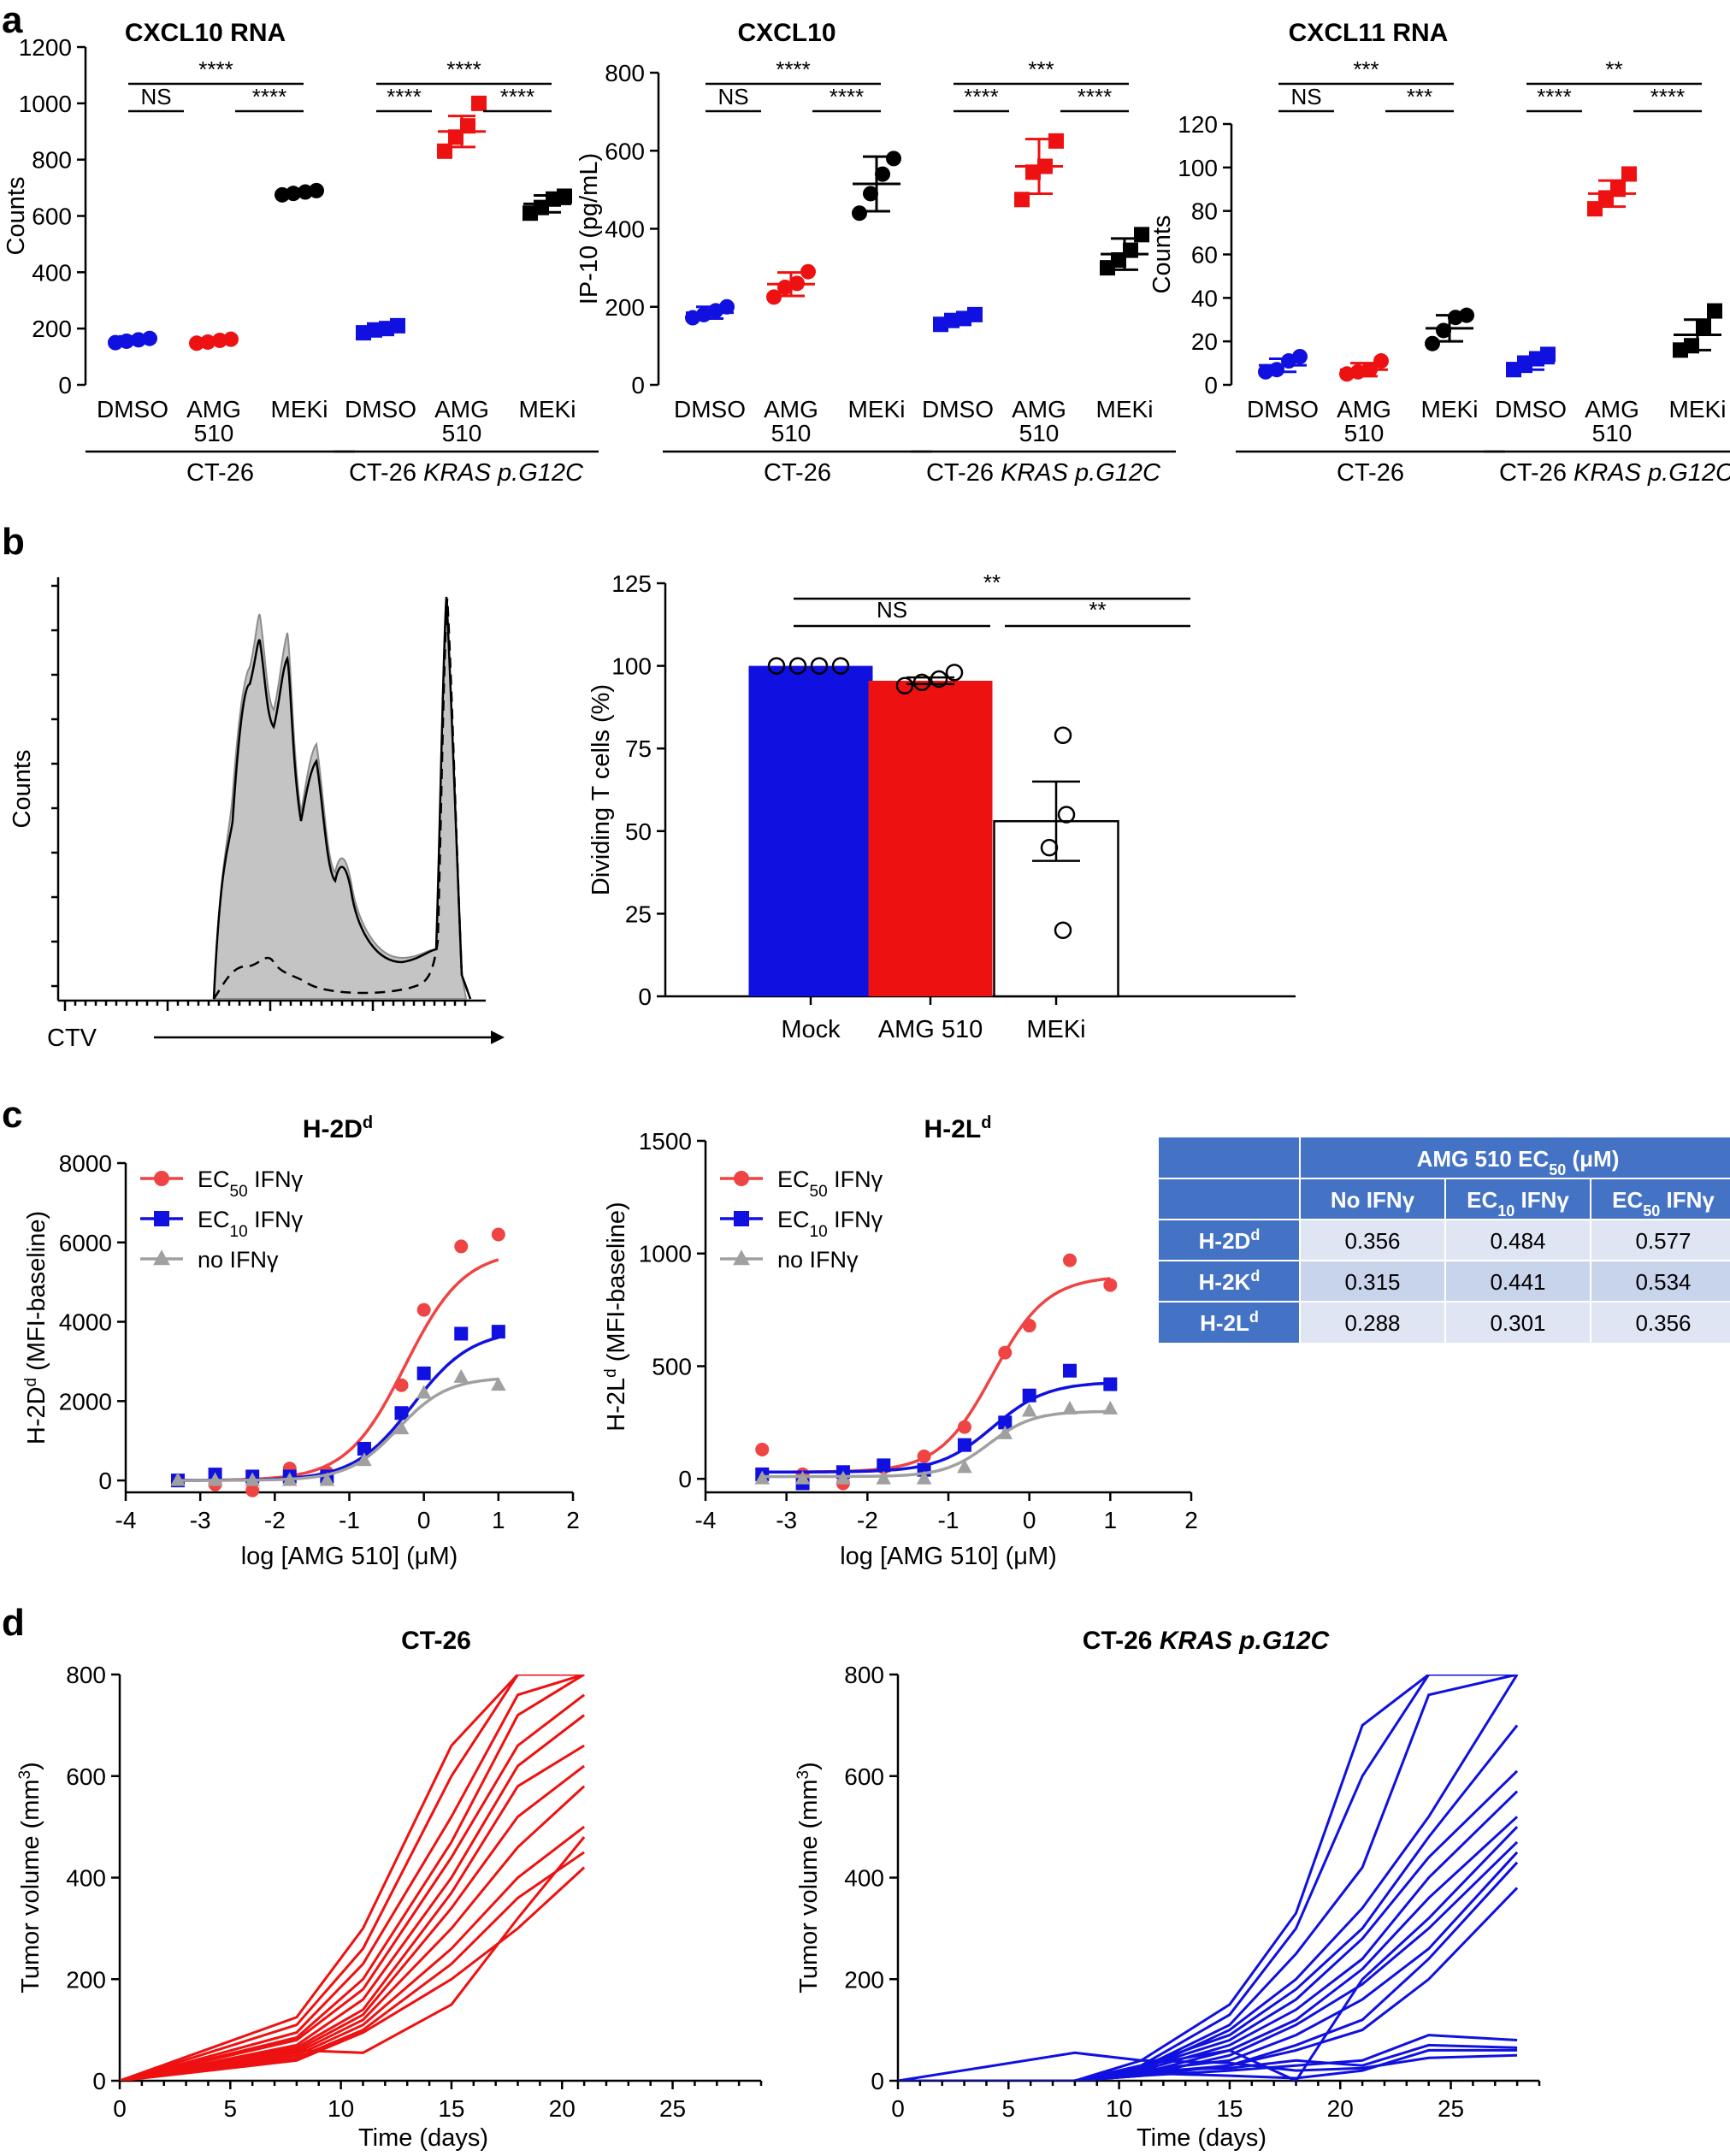  What do you see at coordinates (25, 1775) in the screenshot?
I see `ylabel-sup: 3` at bounding box center [25, 1775].